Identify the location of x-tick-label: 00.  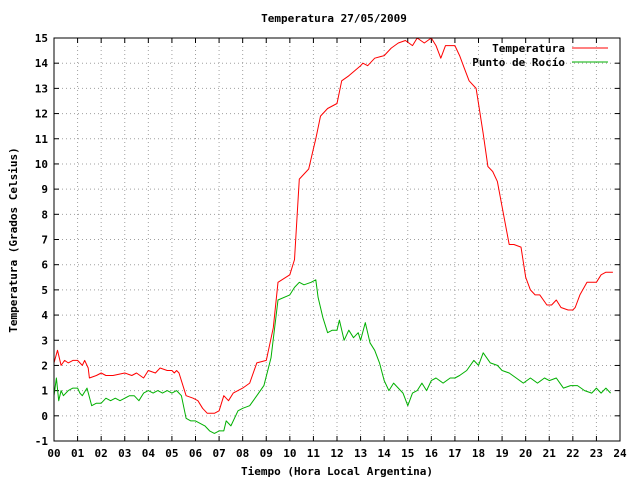
(53, 453).